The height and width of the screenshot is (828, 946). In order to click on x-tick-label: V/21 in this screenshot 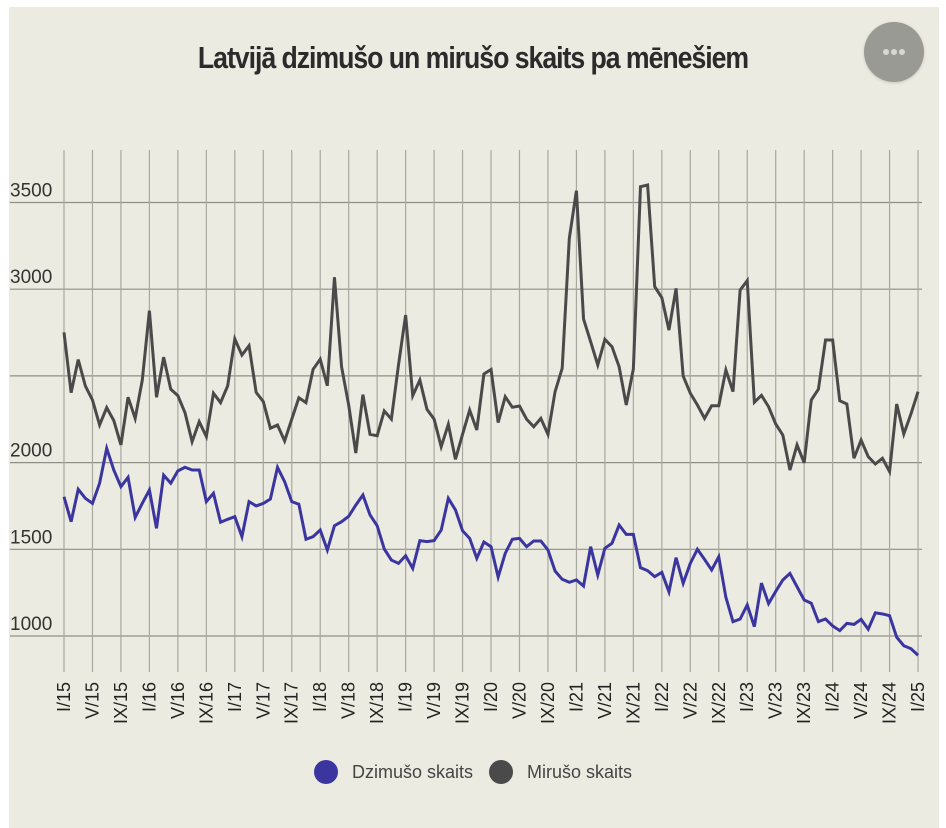, I will do `click(605, 700)`.